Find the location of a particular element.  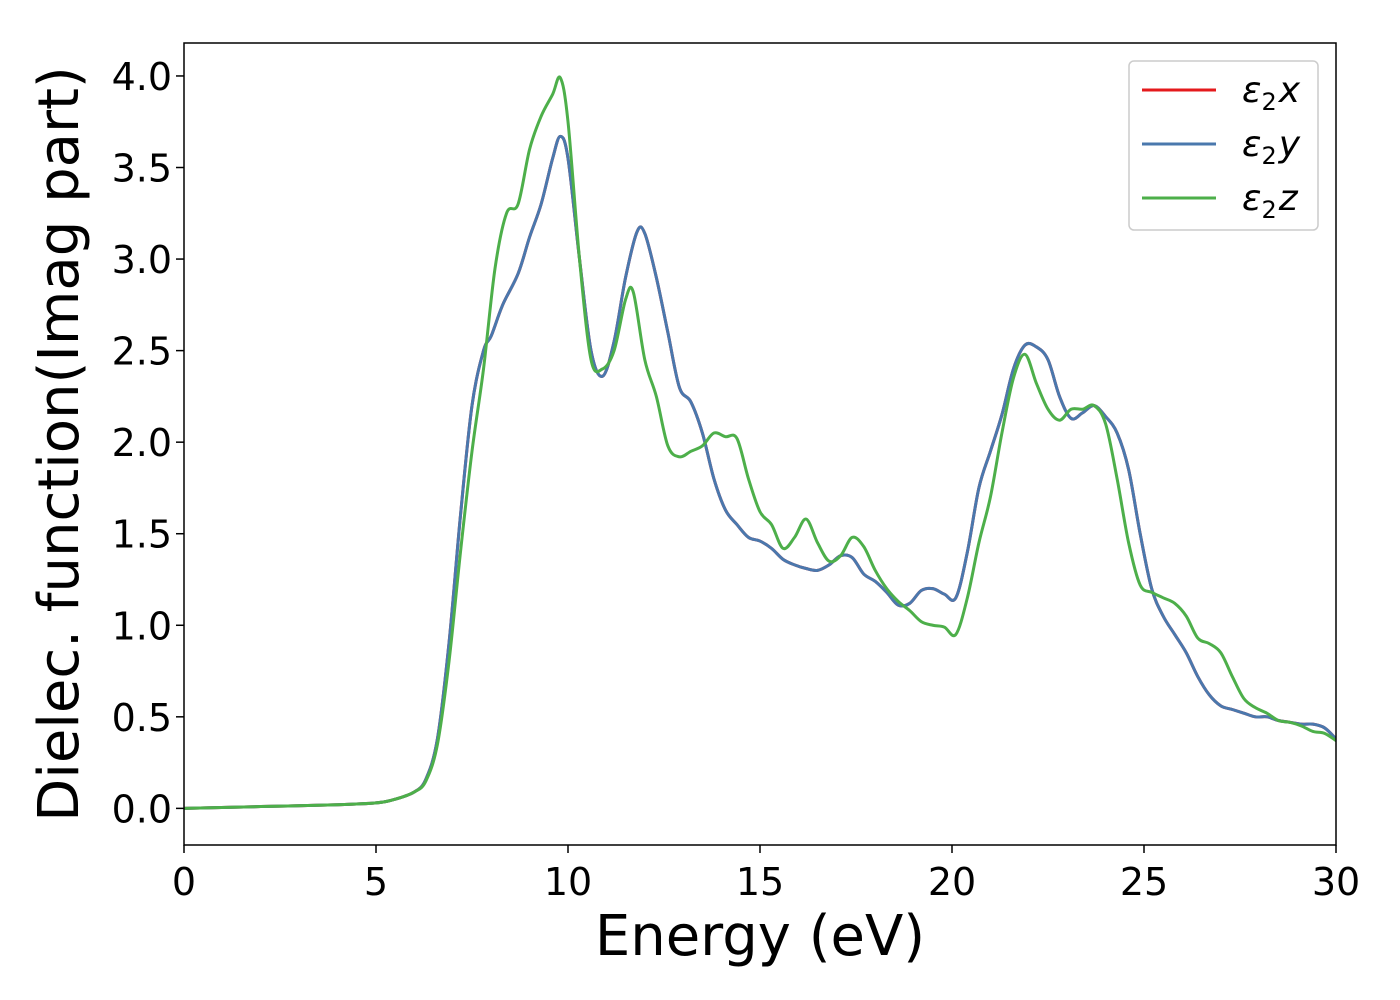

legend-label-z: ε2z is located at coordinates (1270, 201).